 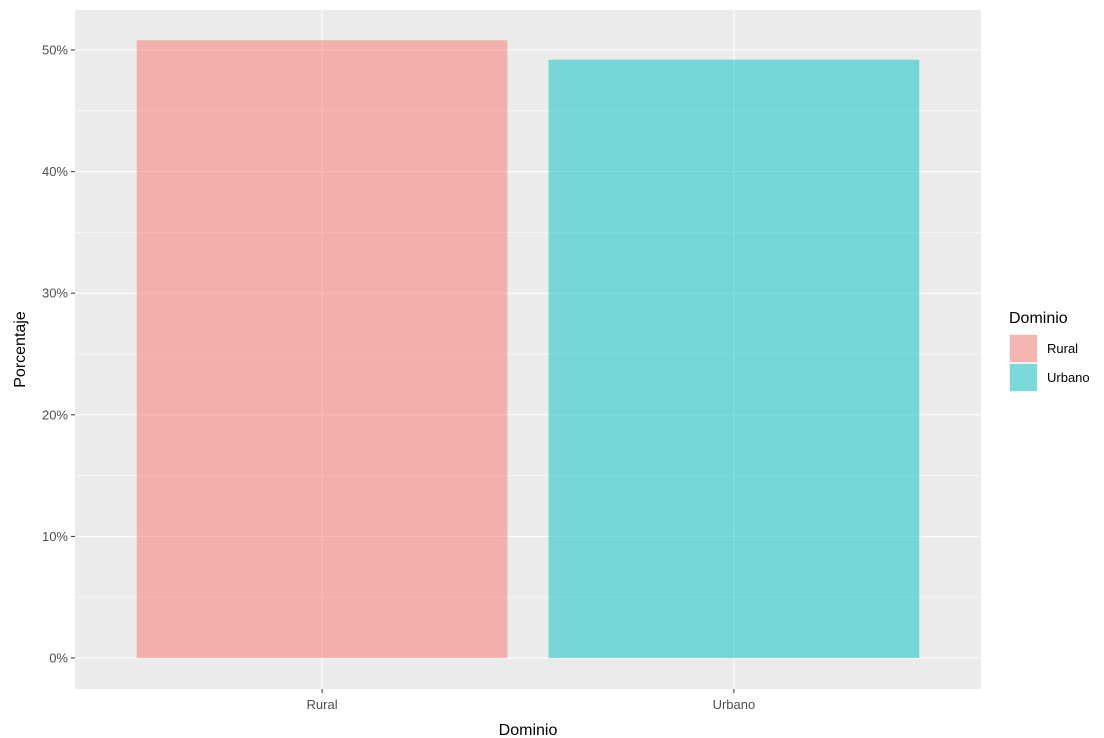 What do you see at coordinates (1038, 318) in the screenshot?
I see `legend-title: Dominio` at bounding box center [1038, 318].